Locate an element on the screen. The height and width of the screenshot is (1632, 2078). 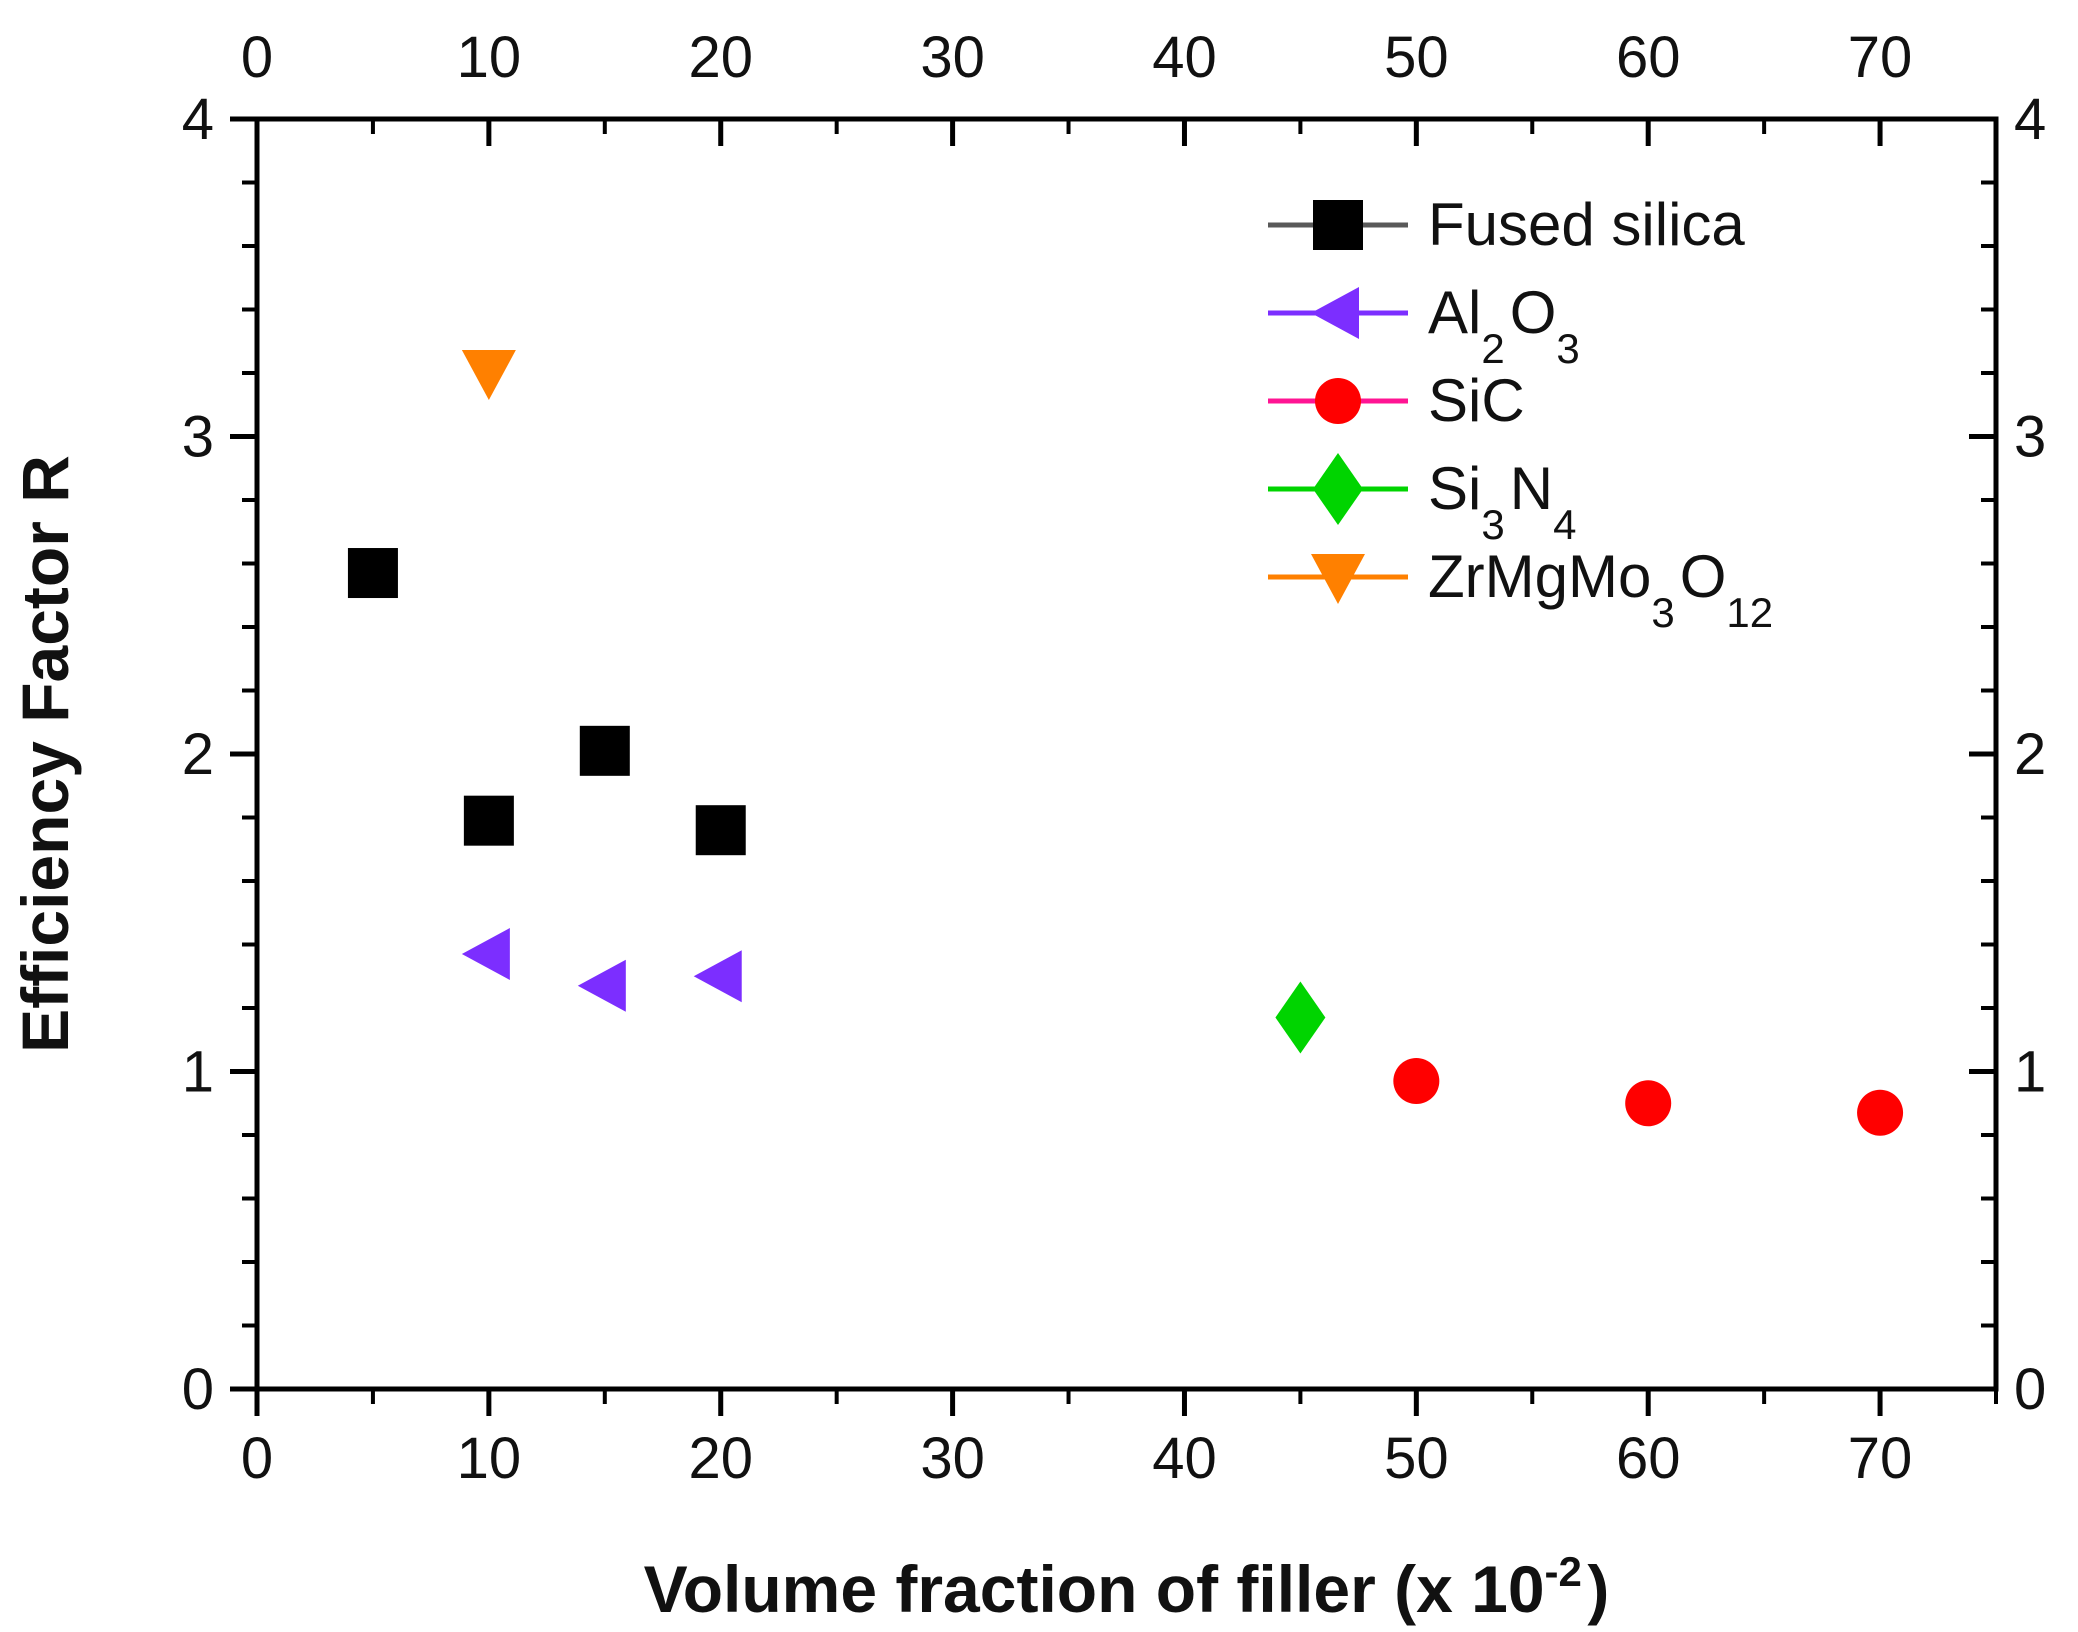
x-tick-label-bottom: 10 is located at coordinates (489, 1458).